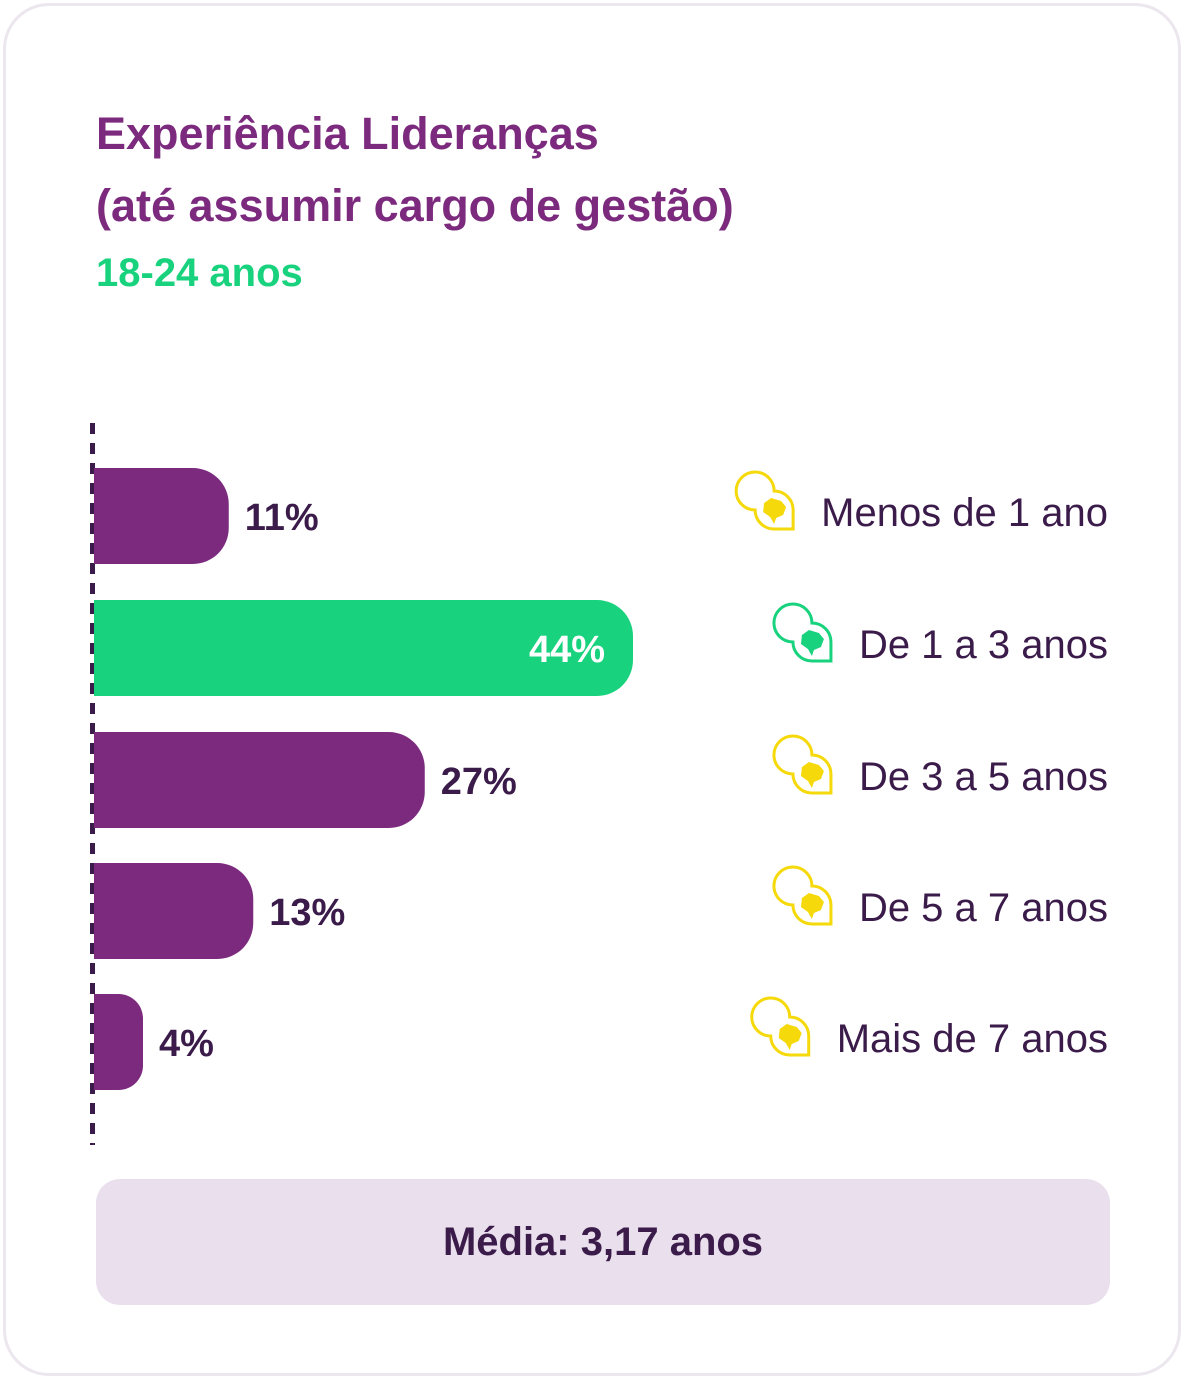 This screenshot has width=1188, height=1389. Describe the element at coordinates (415, 205) in the screenshot. I see `chart-title-line-2: (até assumir cargo de gestão)` at that location.